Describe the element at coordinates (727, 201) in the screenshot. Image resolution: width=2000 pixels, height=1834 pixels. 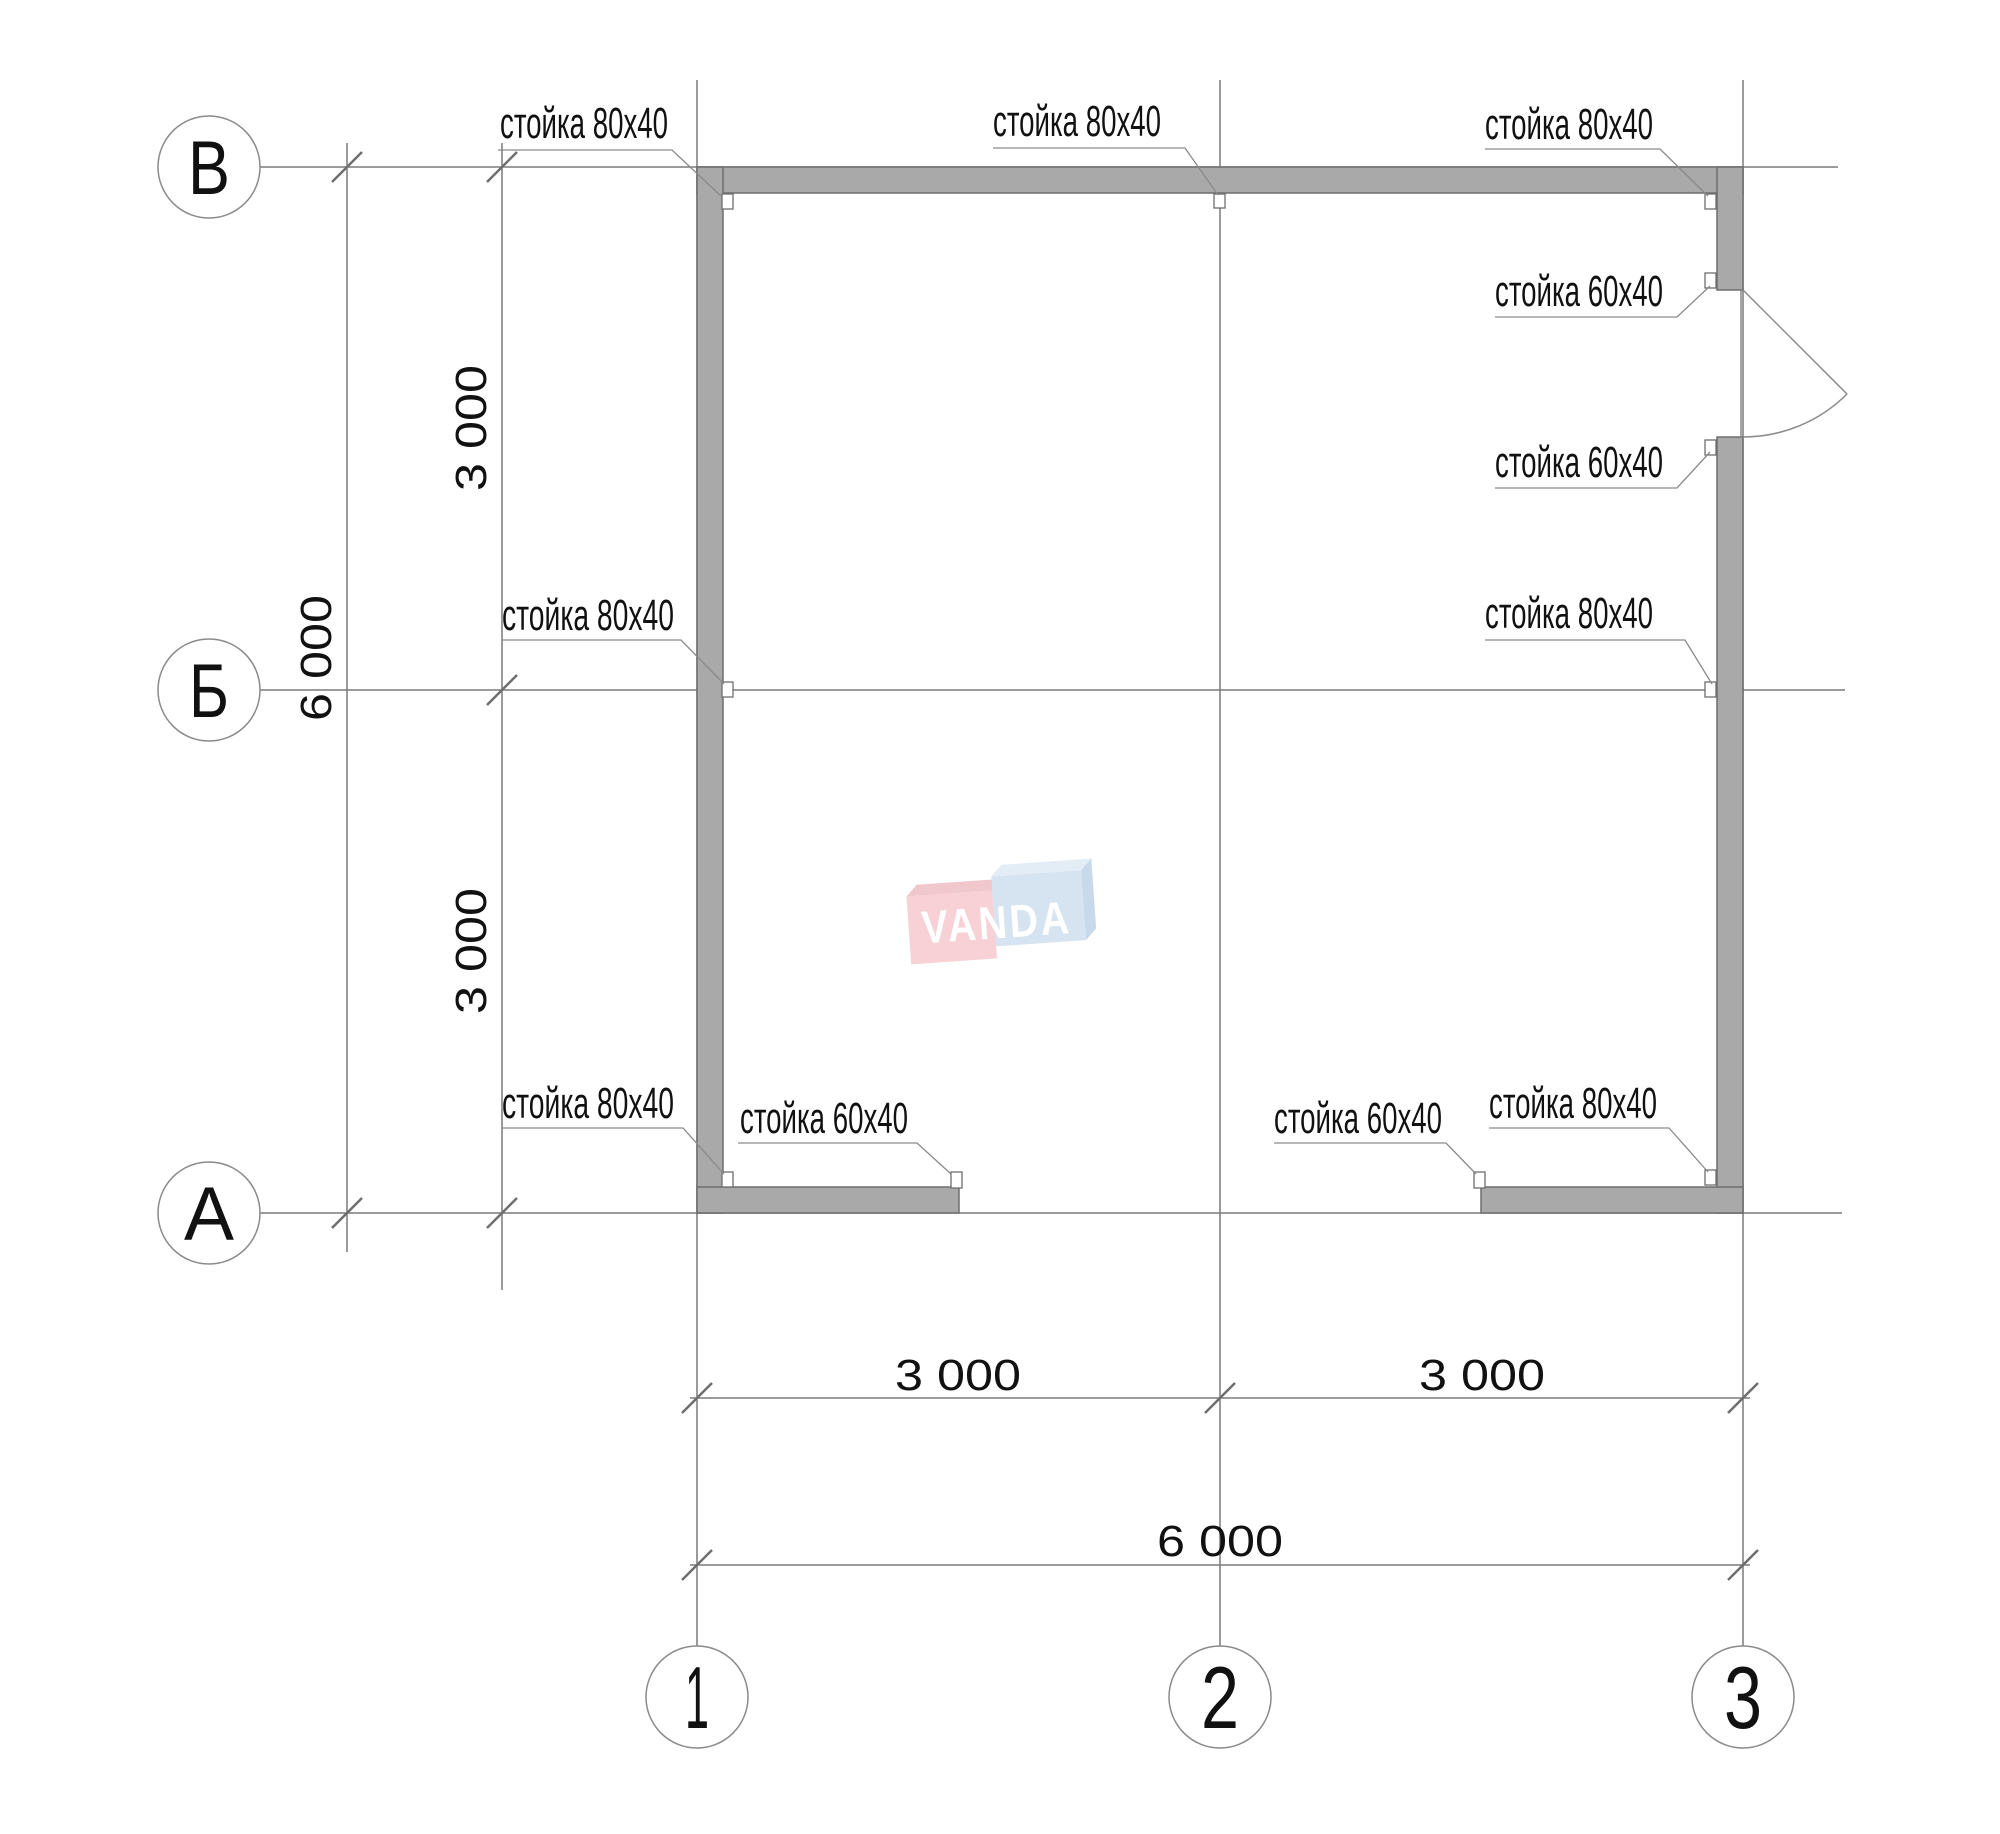
I see `post-marker-top-left-corner` at that location.